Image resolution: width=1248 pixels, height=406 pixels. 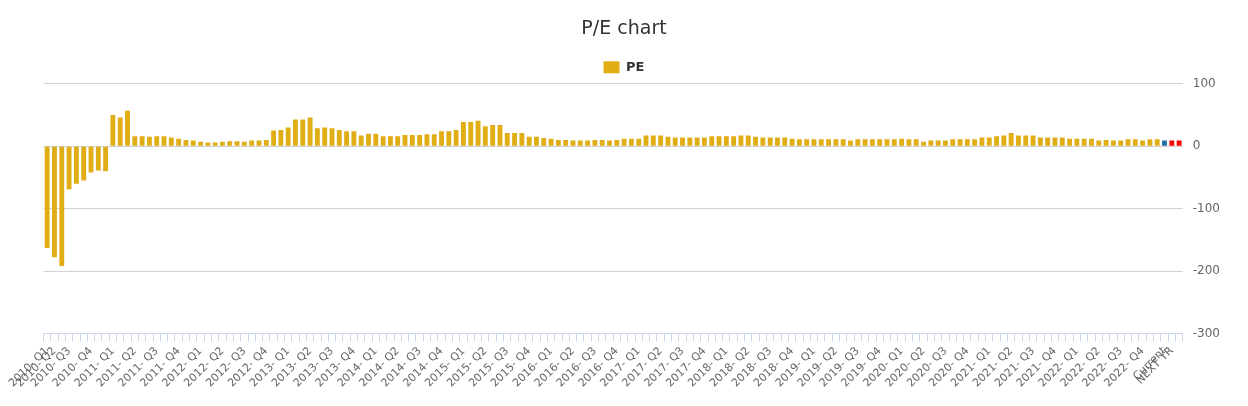 What do you see at coordinates (1196, 145) in the screenshot?
I see `y-tick-label: 0` at bounding box center [1196, 145].